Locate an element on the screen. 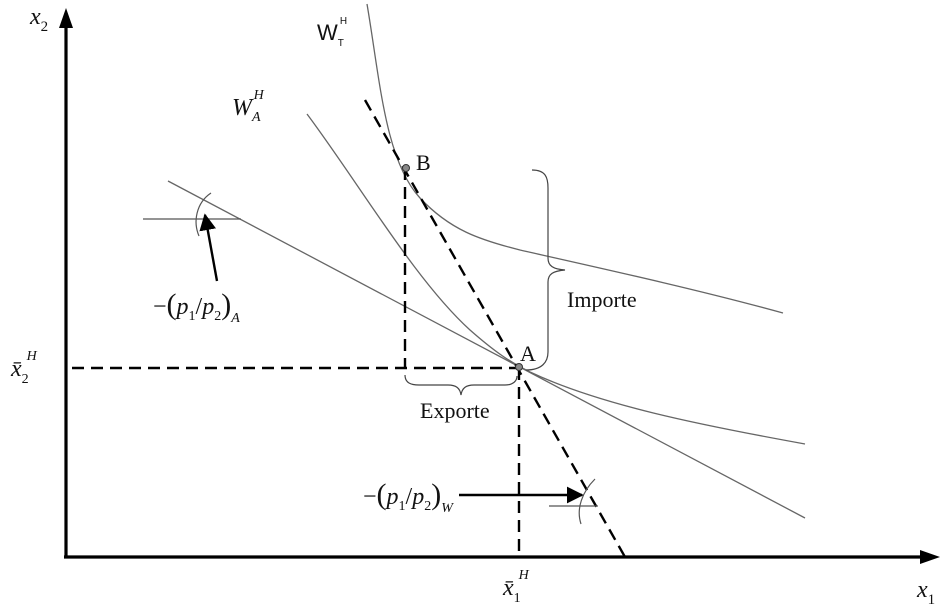  x1-endowment-label: x̄1H is located at coordinates (516, 587).